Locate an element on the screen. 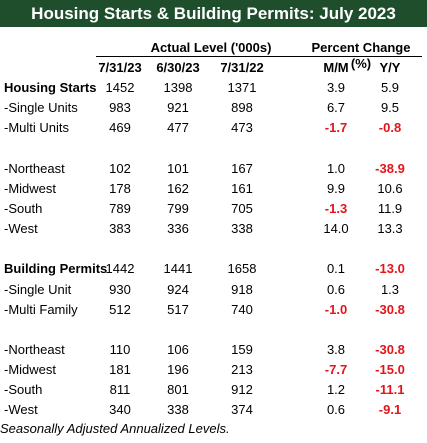 Image resolution: width=427 pixels, height=443 pixels. actual-level-header: Actual Level ('000s) is located at coordinates (211, 47).